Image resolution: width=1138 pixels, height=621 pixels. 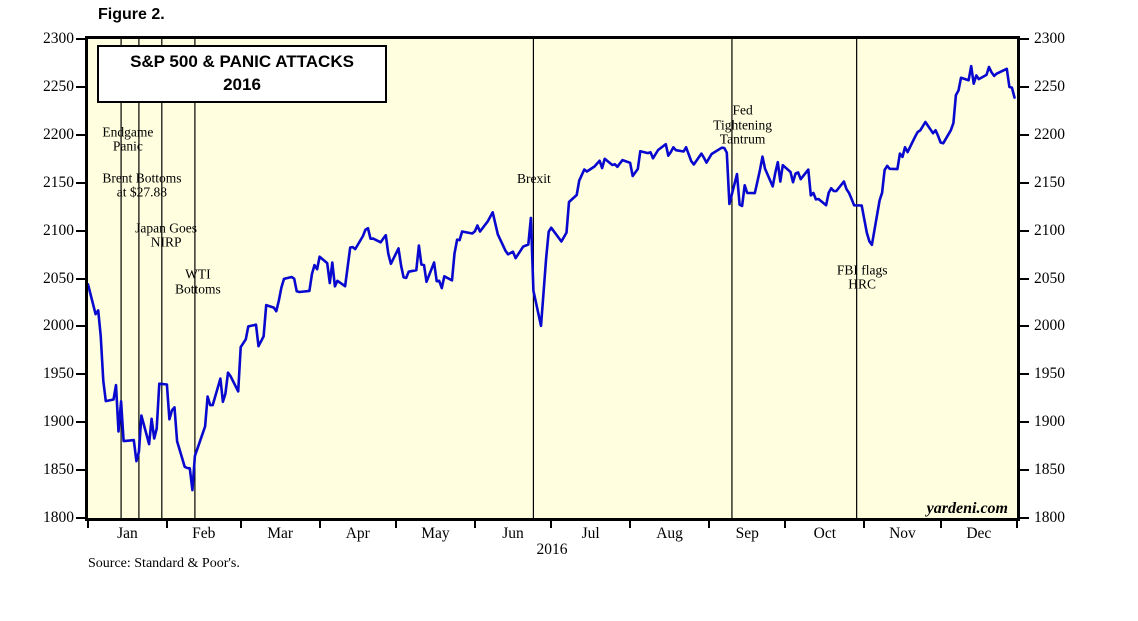 What do you see at coordinates (58, 38) in the screenshot?
I see `y-axis-label-left: 2300` at bounding box center [58, 38].